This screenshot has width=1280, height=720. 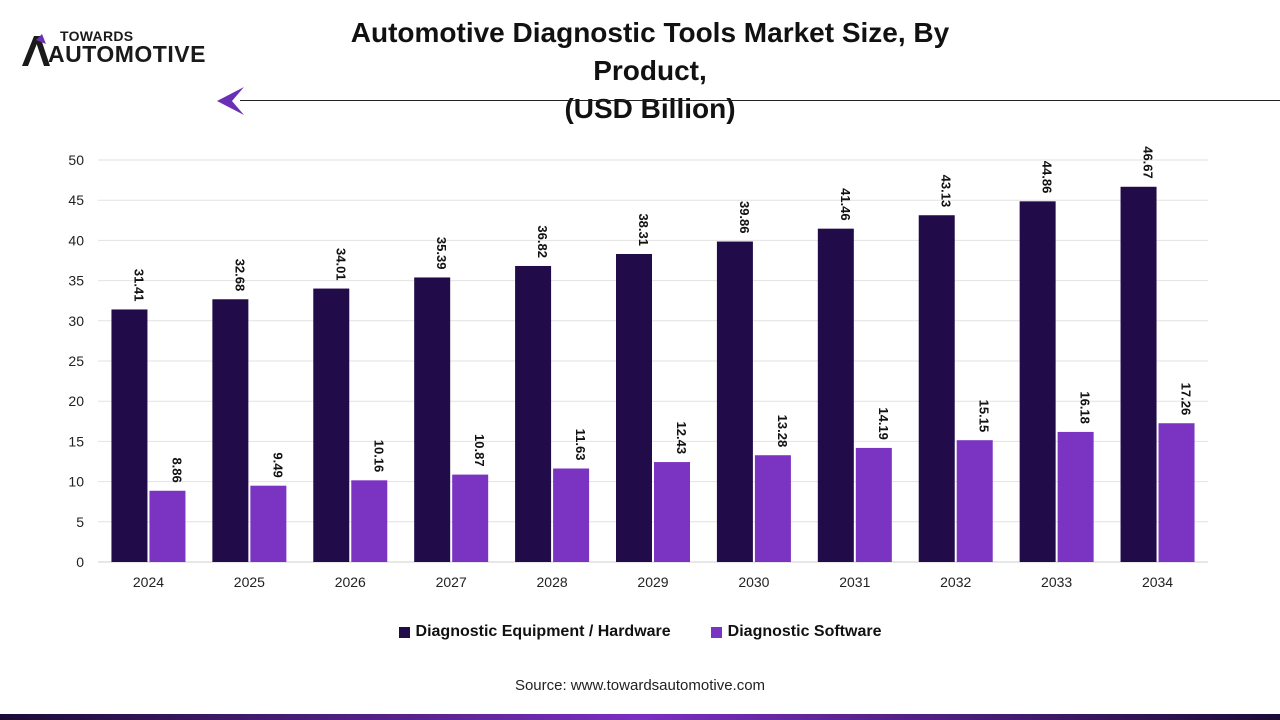 What do you see at coordinates (479, 450) in the screenshot?
I see `bar-value-label: 10.87` at bounding box center [479, 450].